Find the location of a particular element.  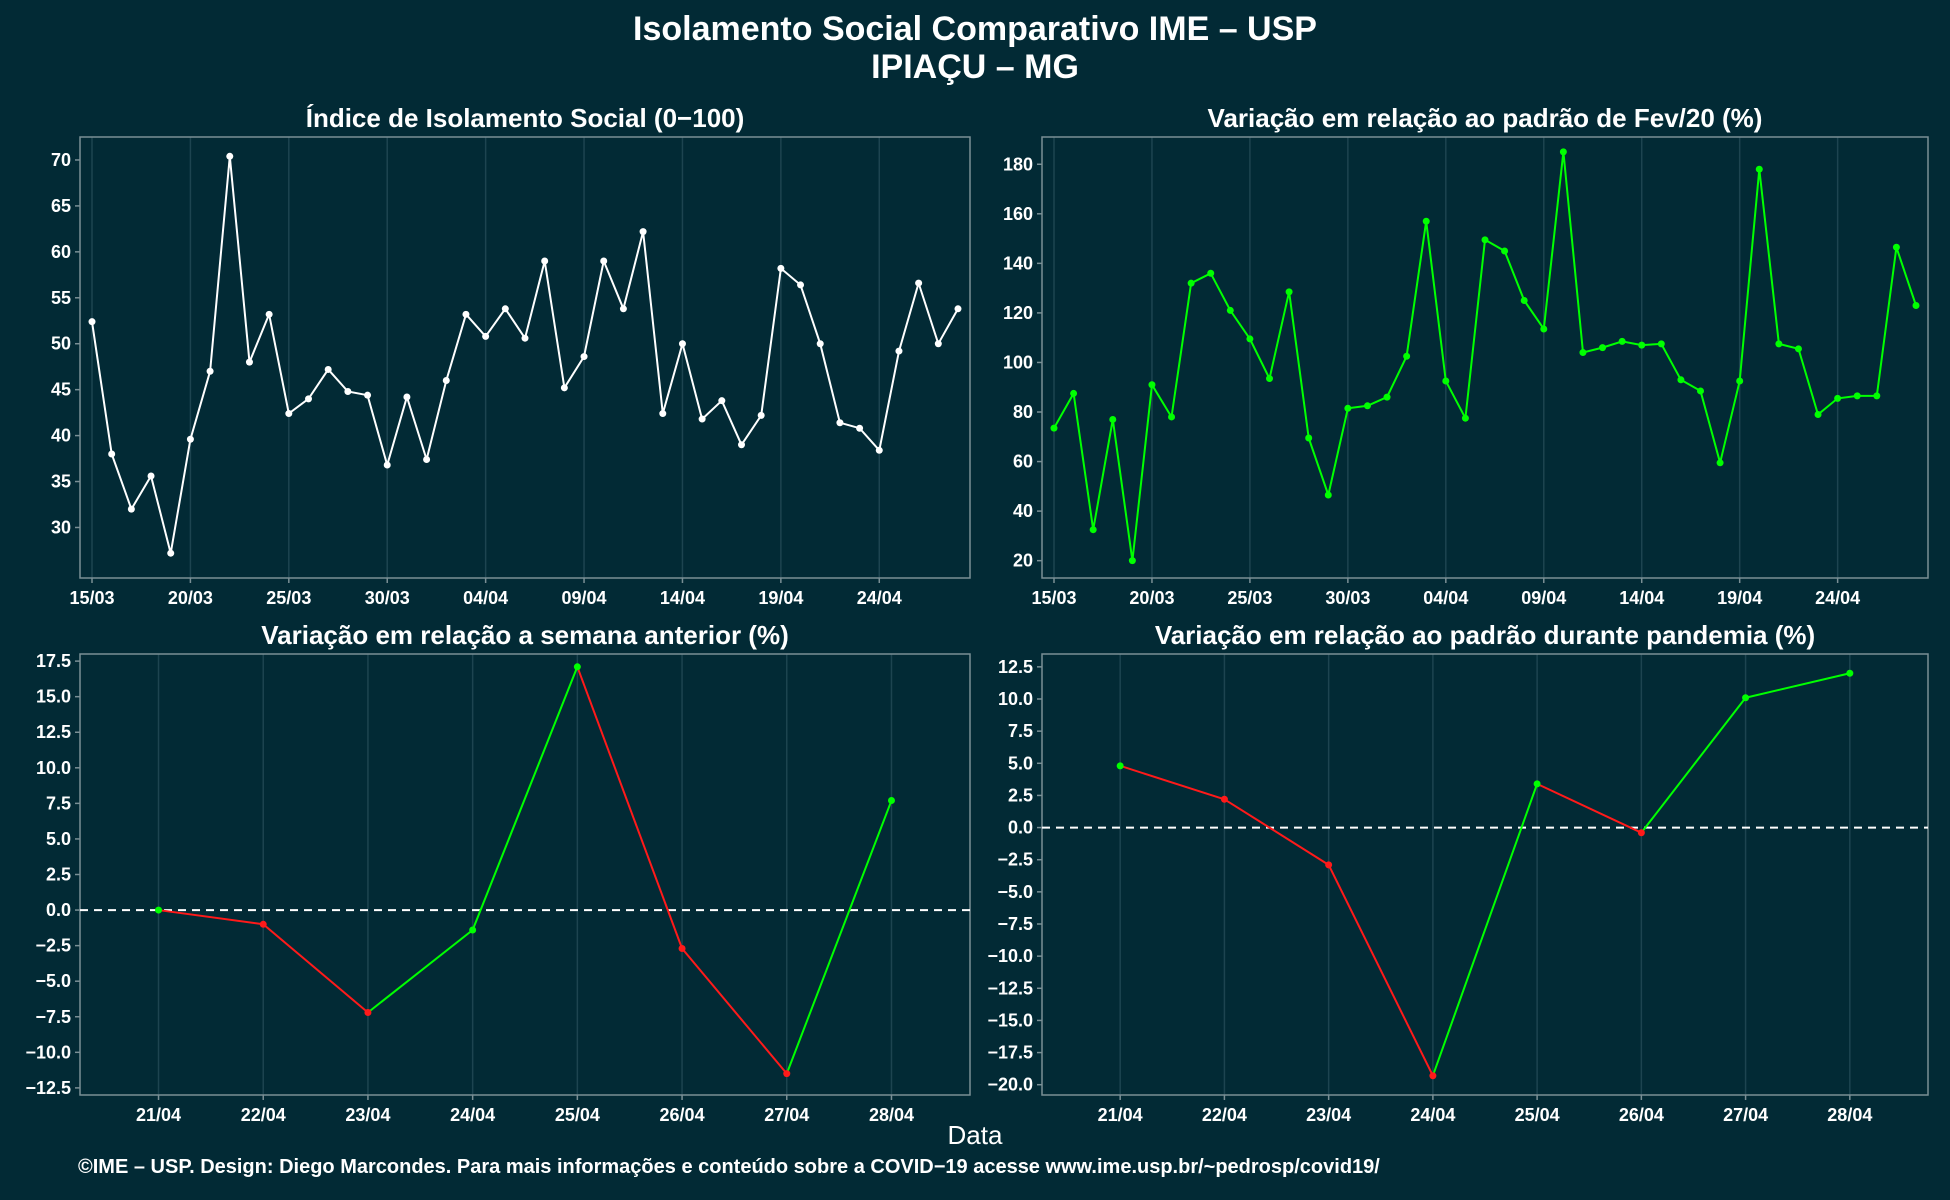

series-line is located at coordinates (525, 355).